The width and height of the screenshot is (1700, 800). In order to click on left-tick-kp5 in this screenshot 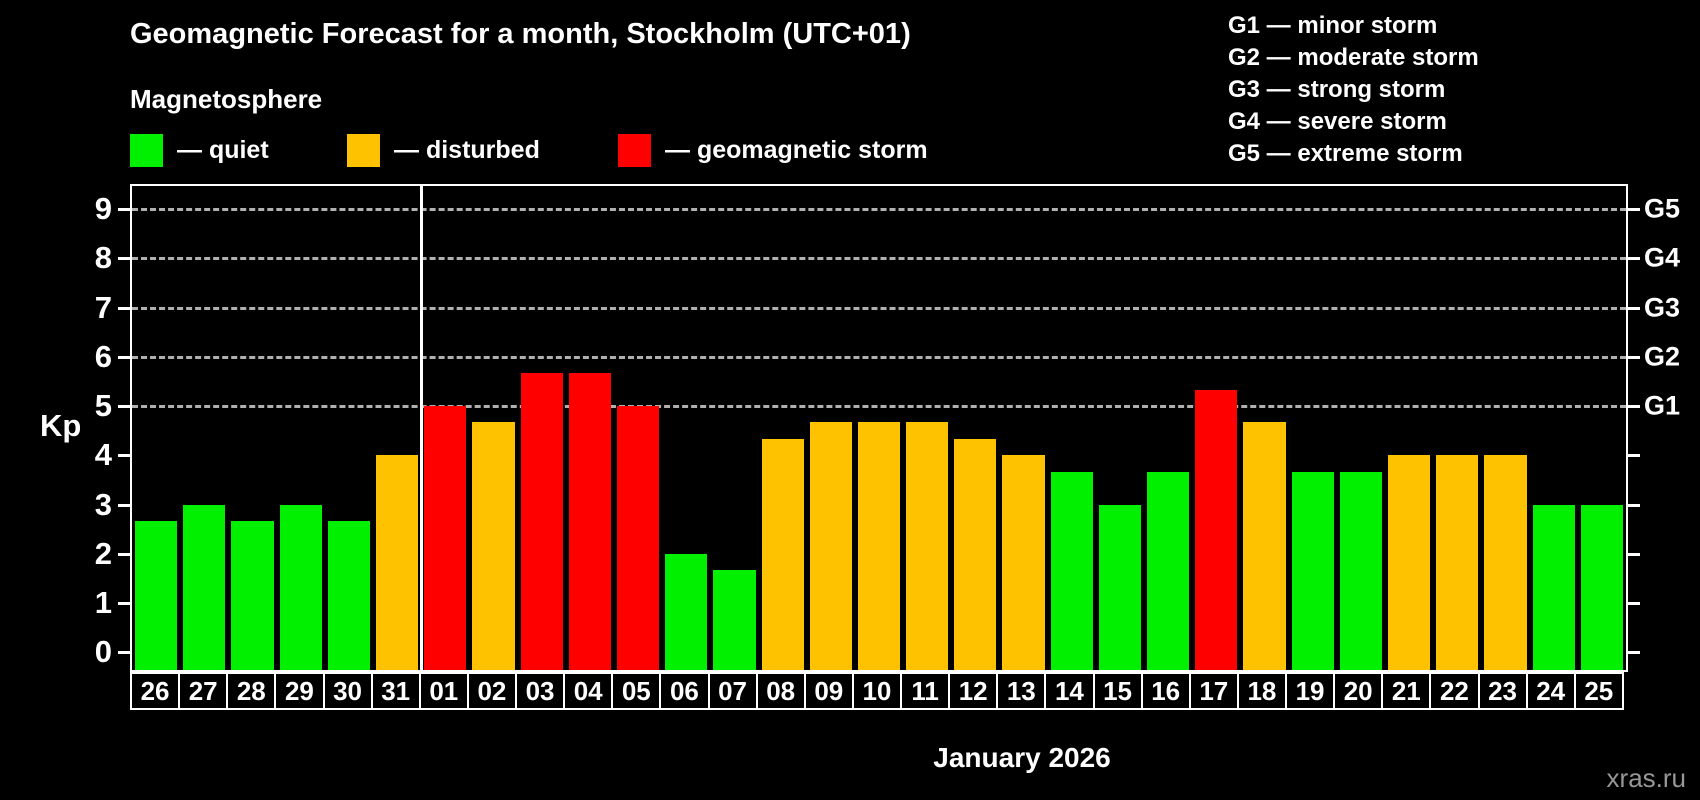, I will do `click(124, 407)`.